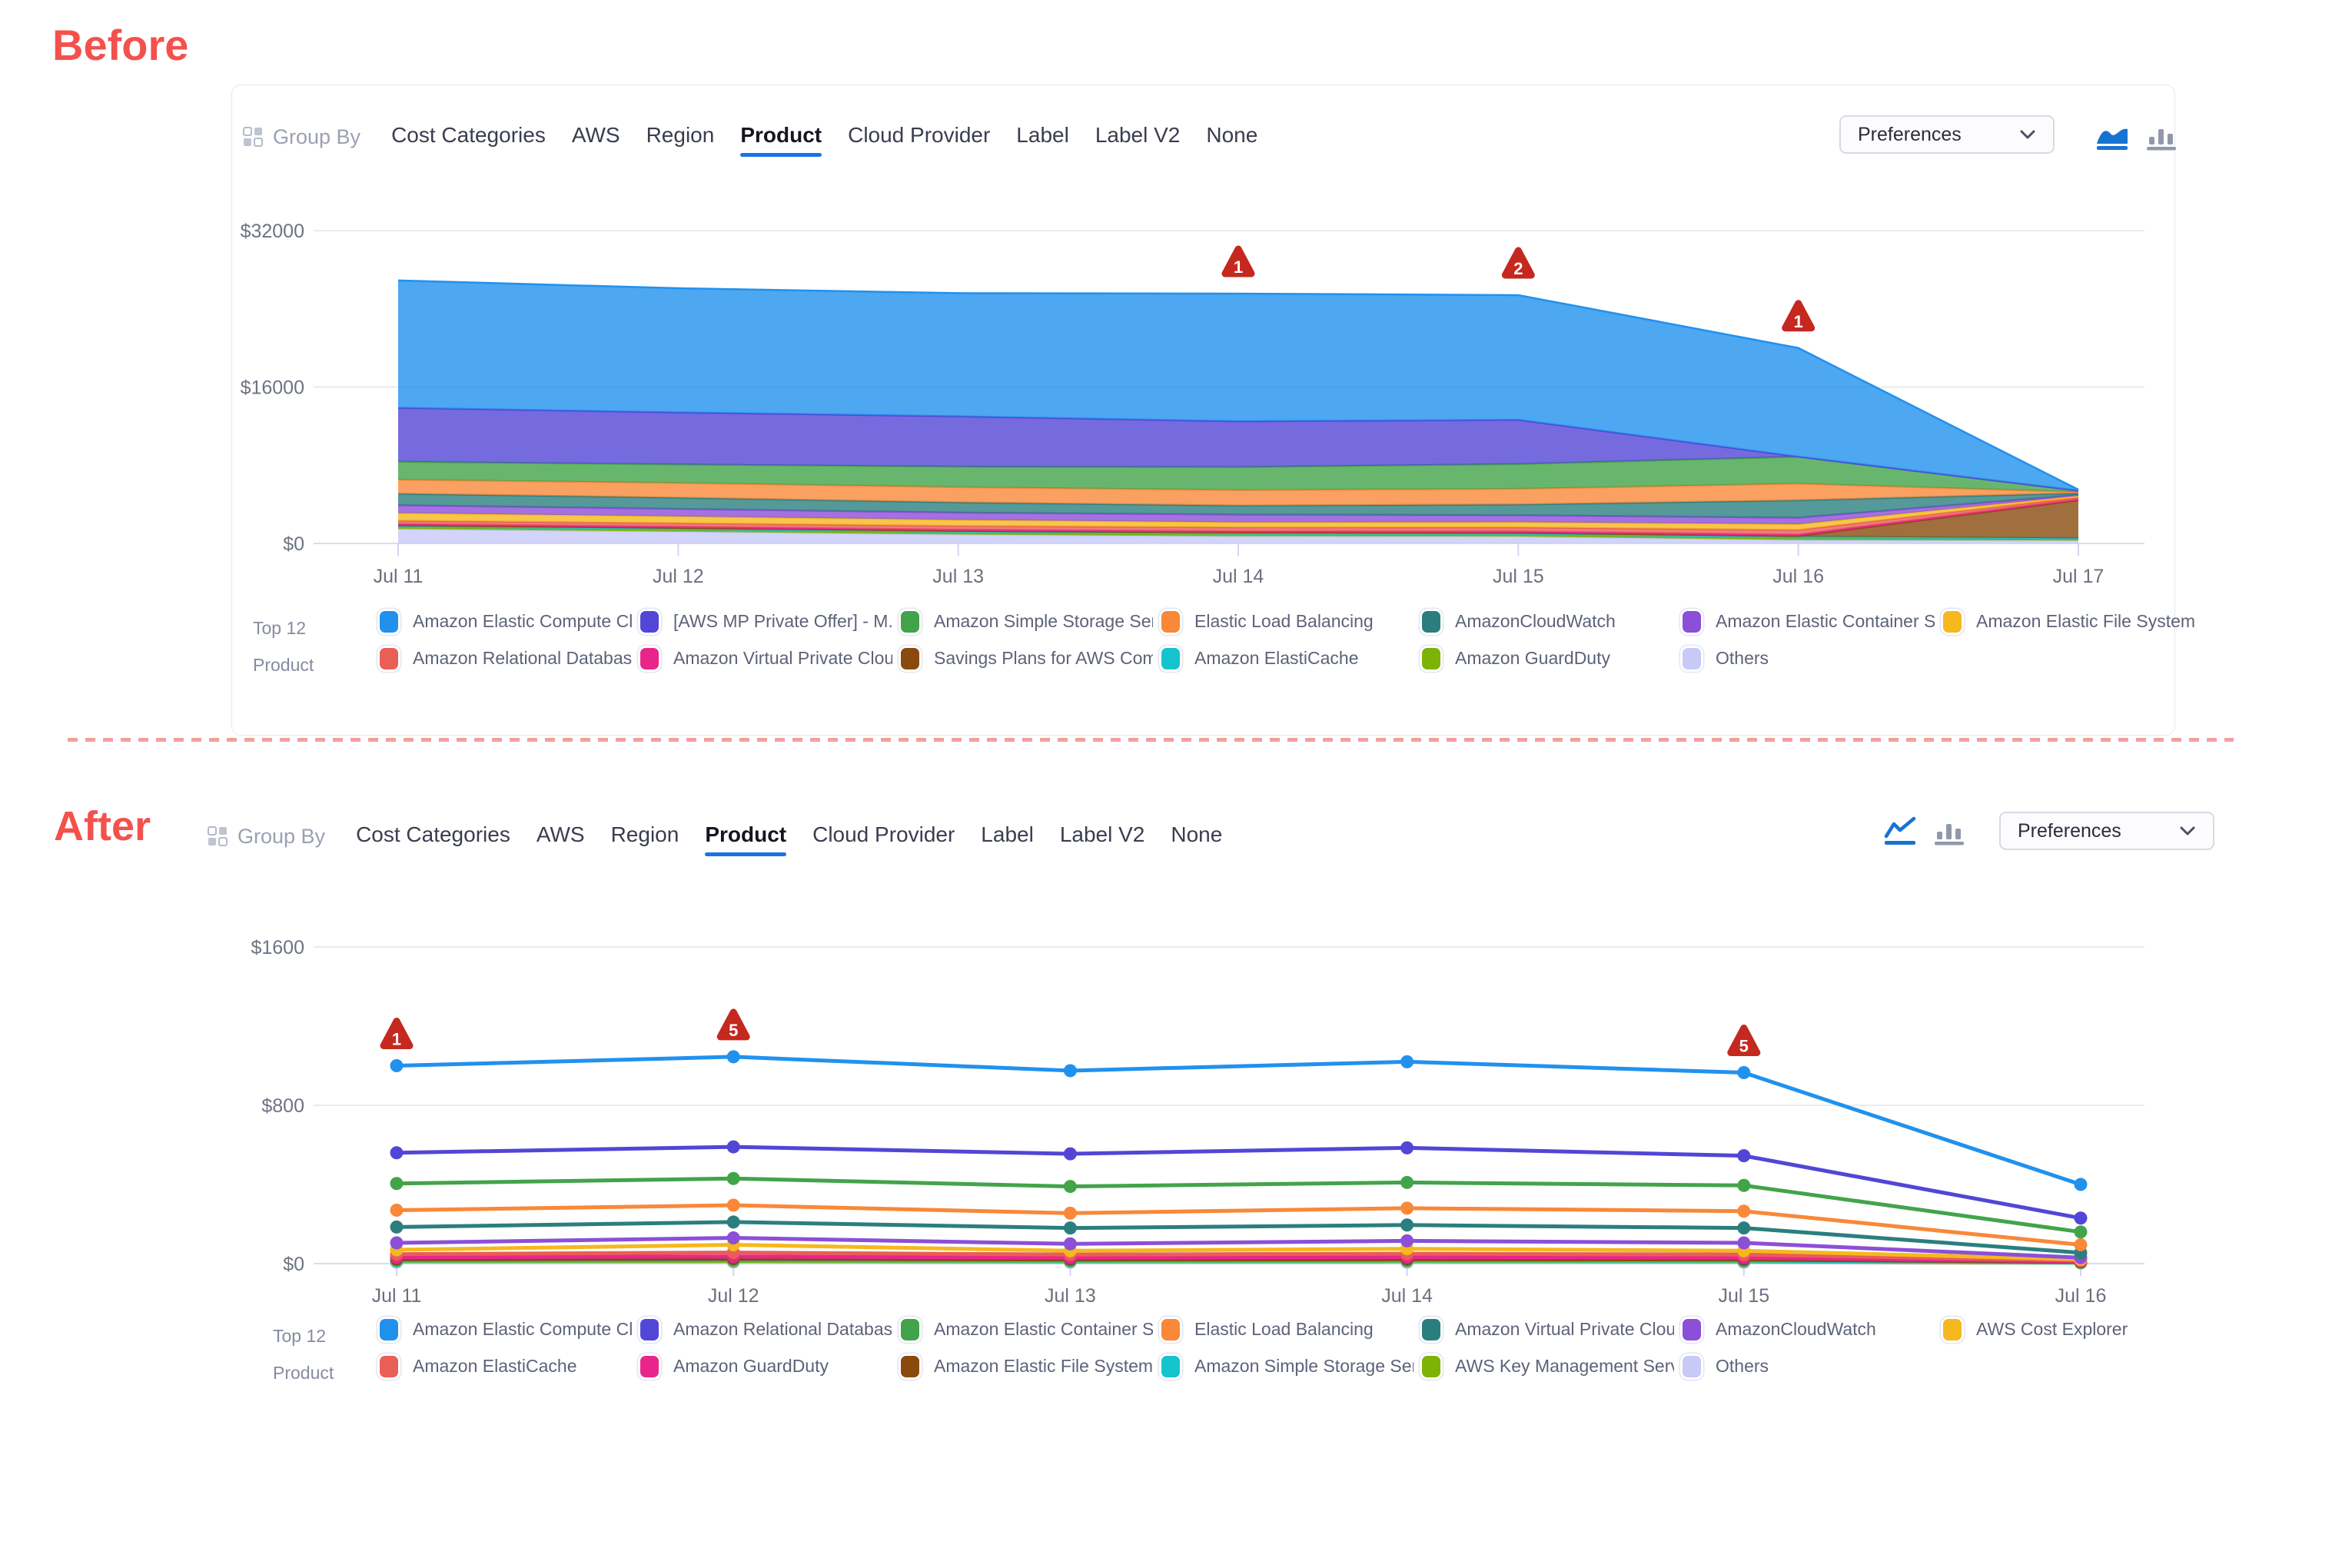 This screenshot has height=1568, width=2352. What do you see at coordinates (1813, 1366) in the screenshot?
I see `after-legend-item-others: Others` at bounding box center [1813, 1366].